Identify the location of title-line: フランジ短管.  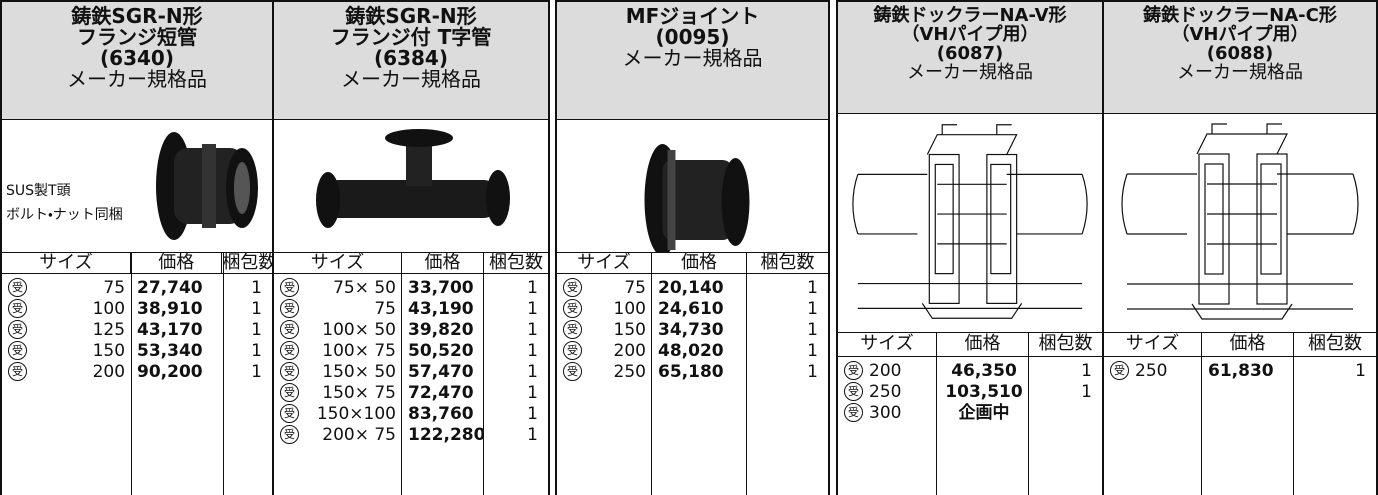
(137, 37).